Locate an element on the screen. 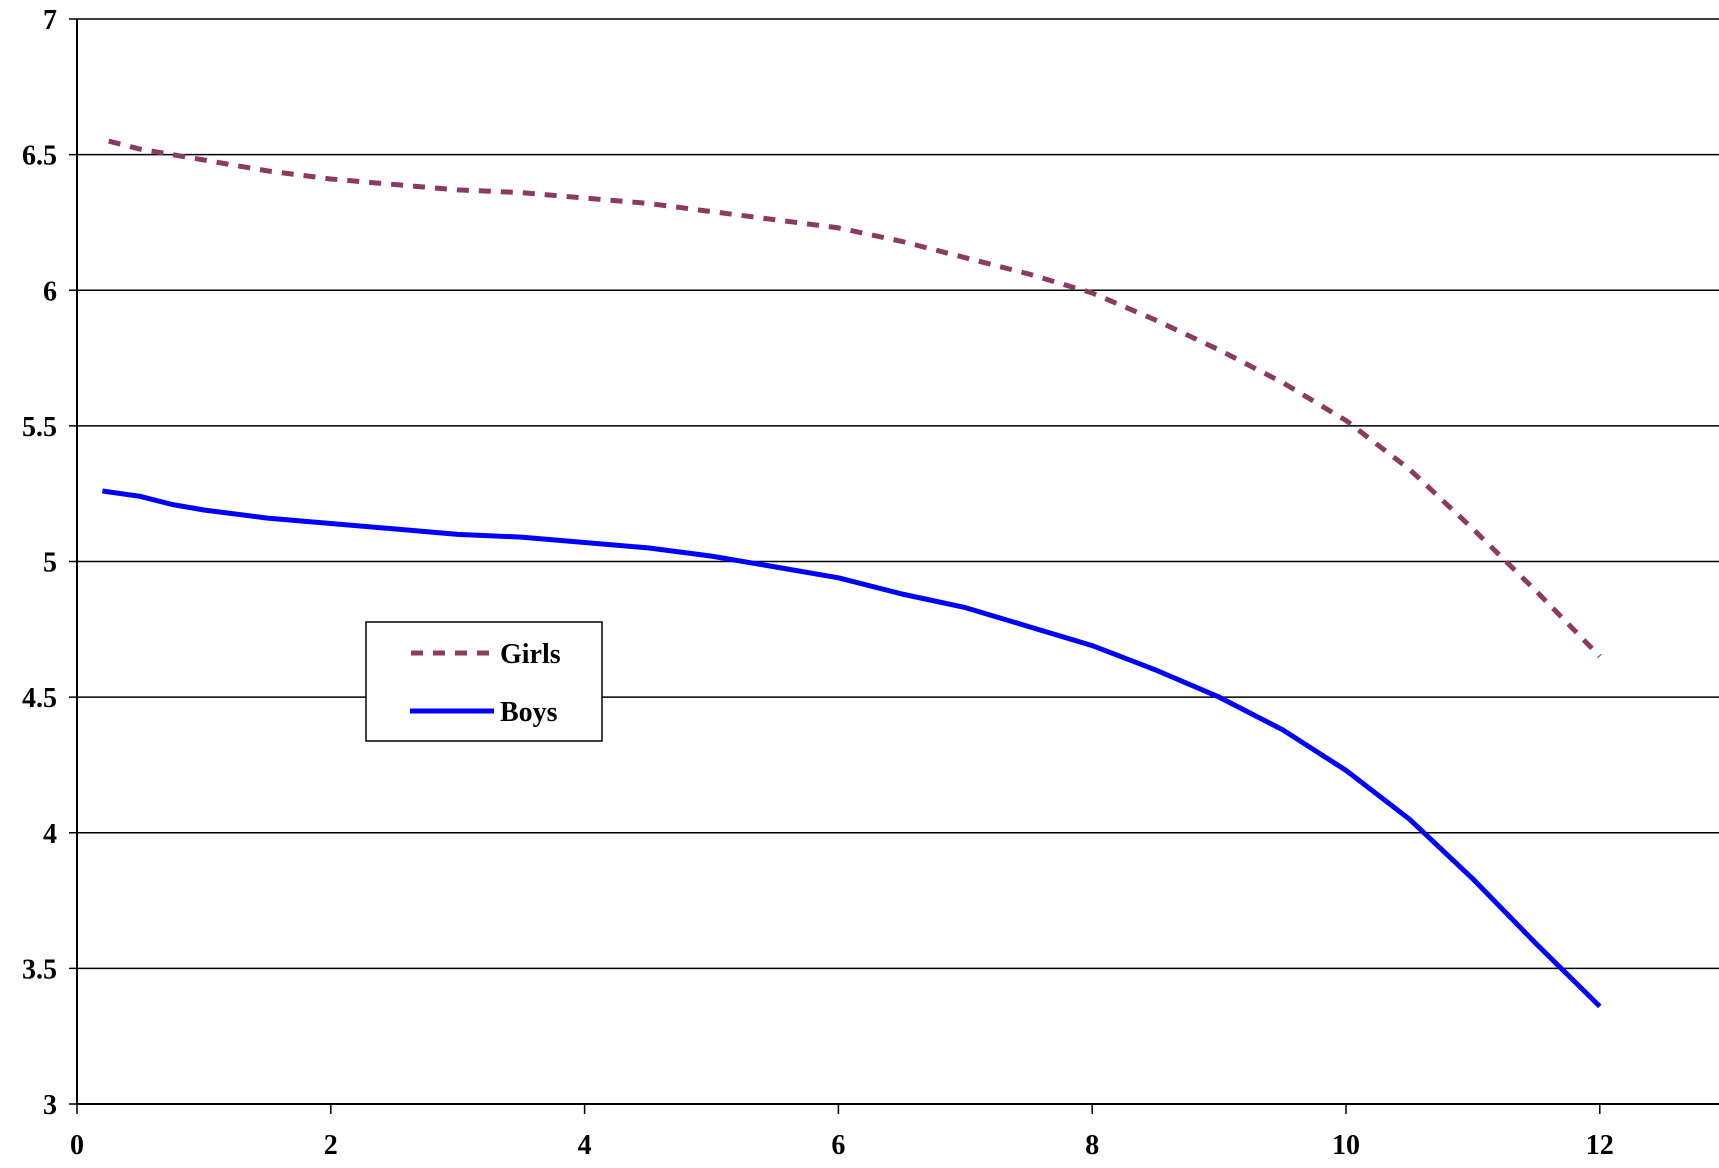 The image size is (1719, 1168). y-tick-label: 3.5 is located at coordinates (39, 969).